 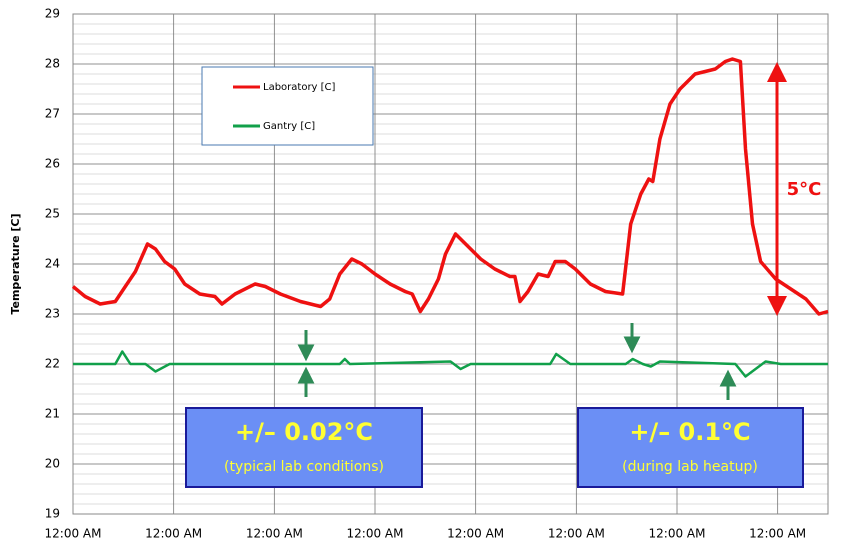 What do you see at coordinates (15, 263) in the screenshot?
I see `y-axis-label: Temperature [C]` at bounding box center [15, 263].